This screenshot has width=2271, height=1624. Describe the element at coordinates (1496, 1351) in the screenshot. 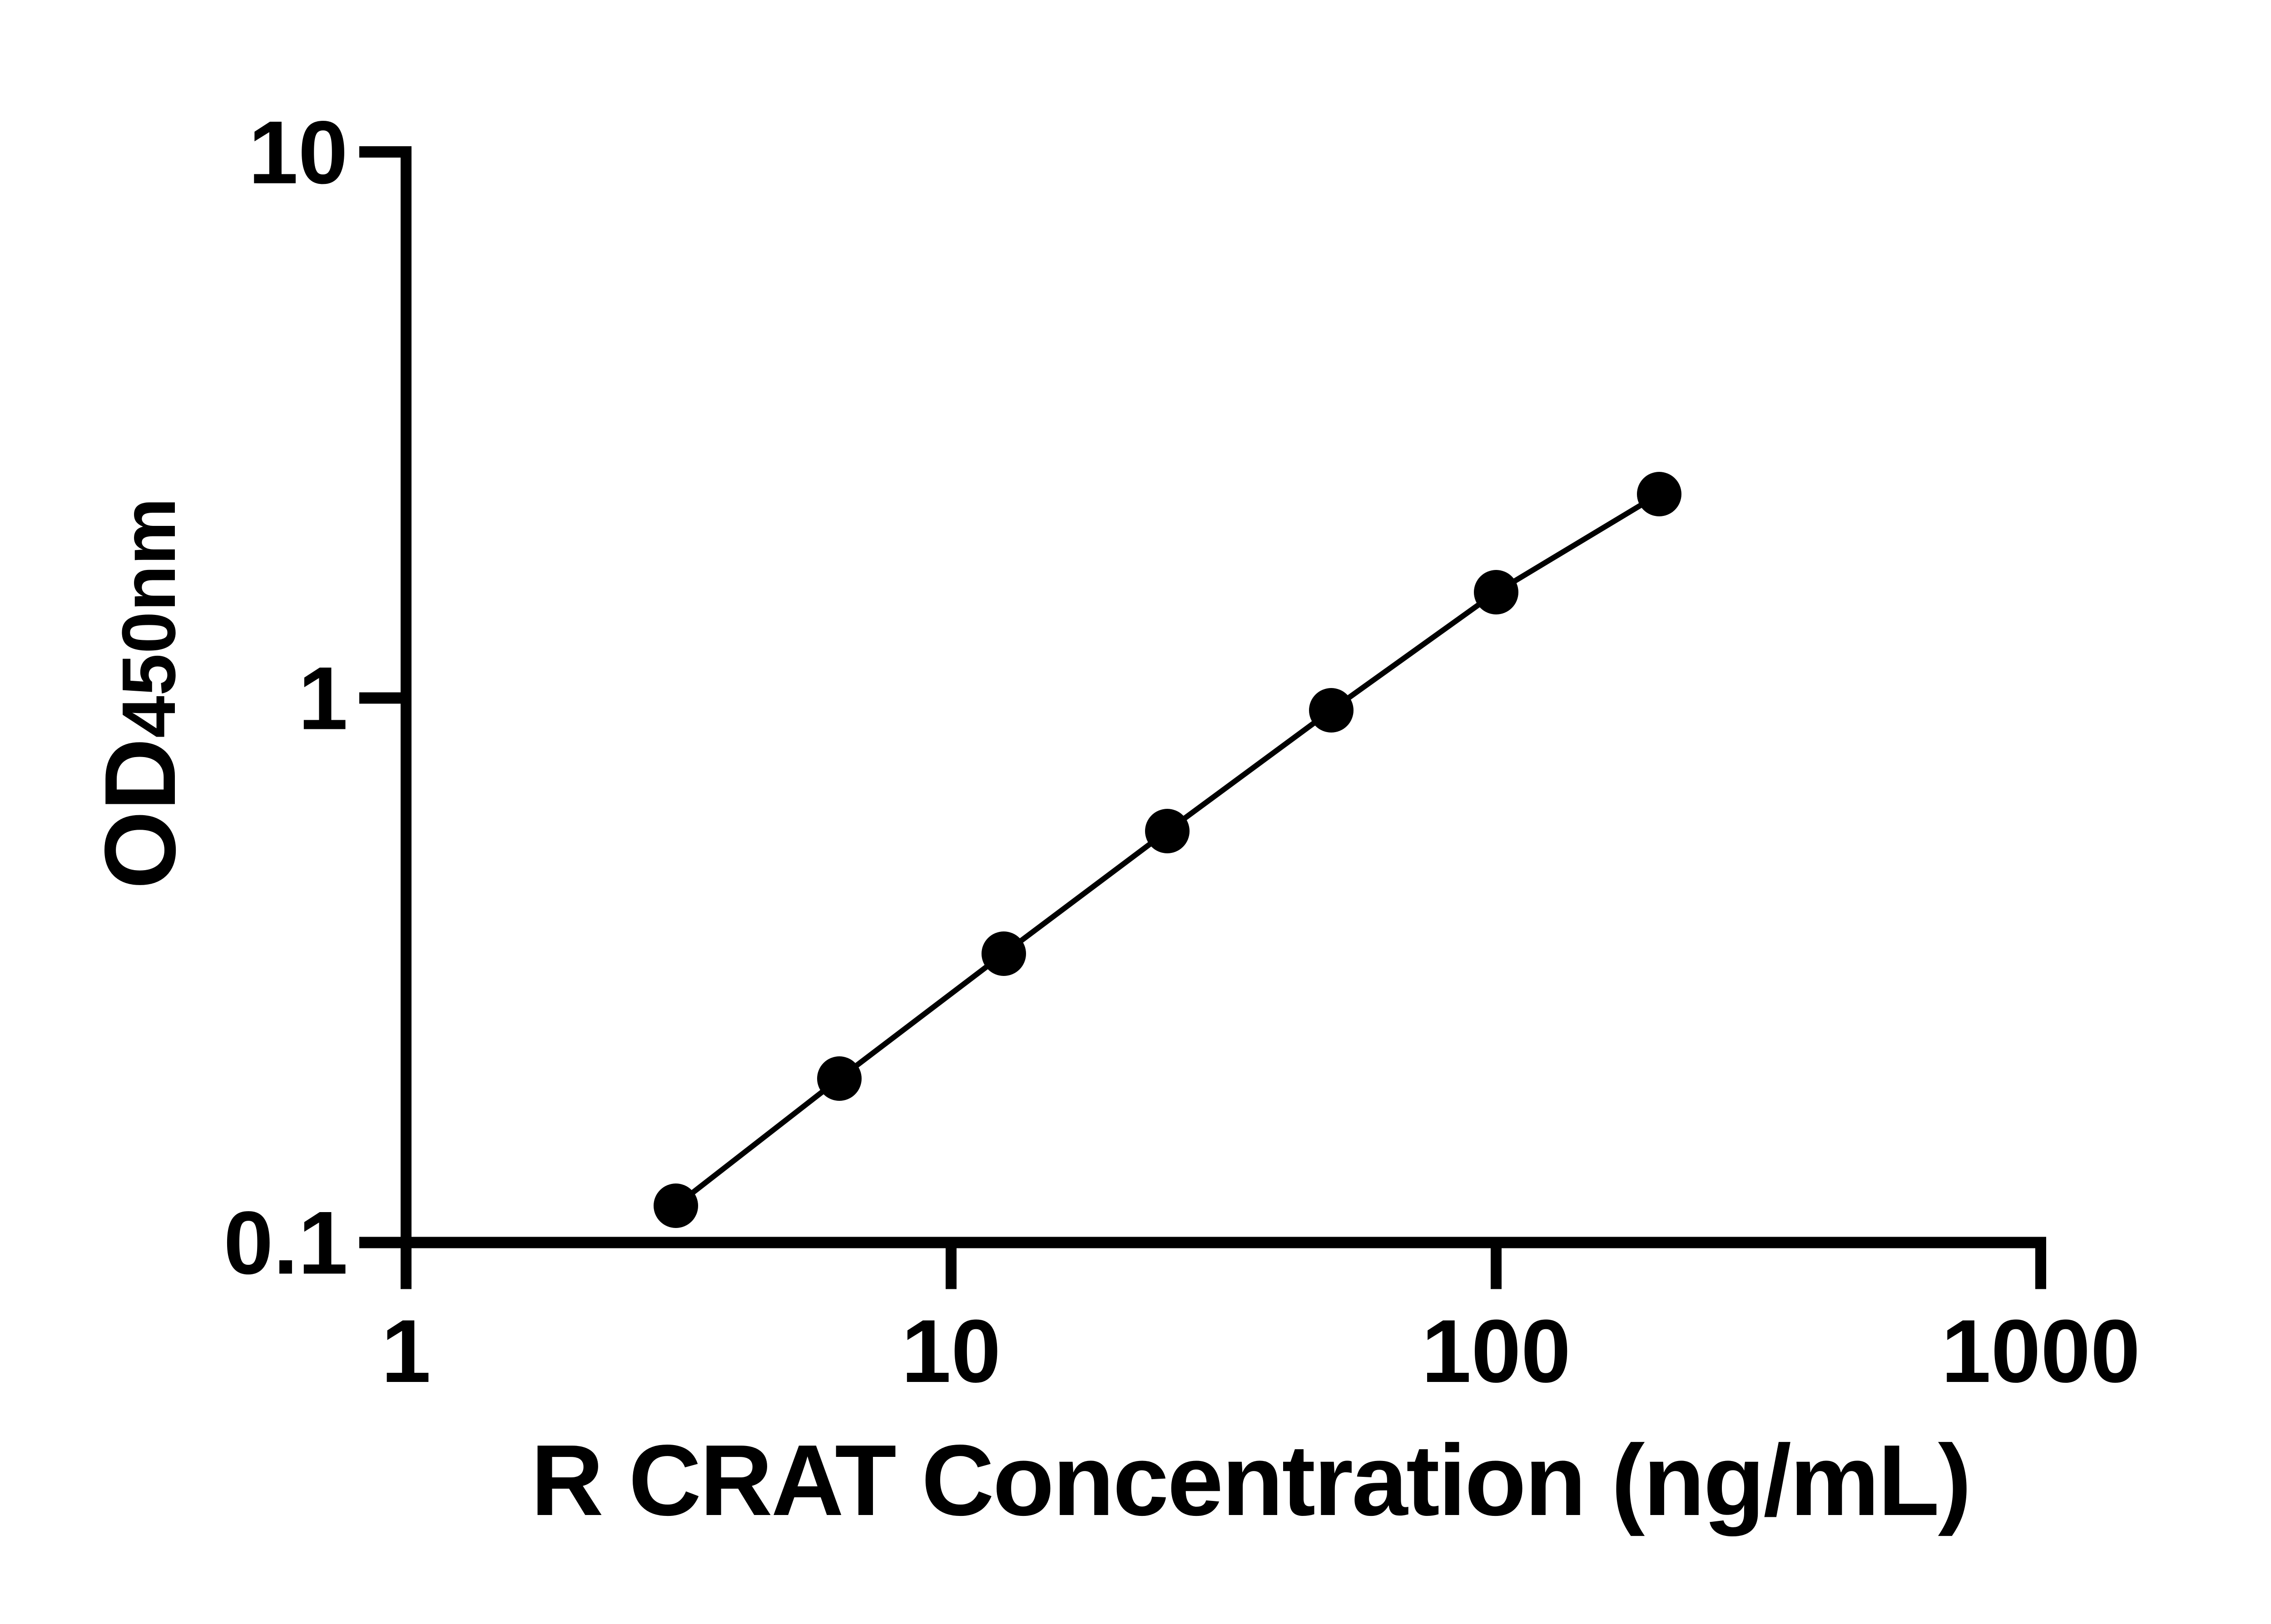

I see `svg-text: 100` at that location.